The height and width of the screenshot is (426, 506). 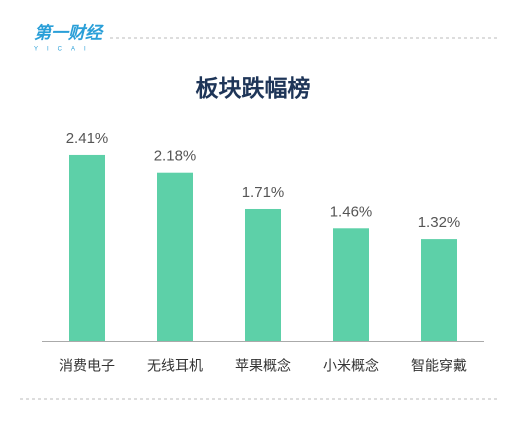 I want to click on x-tick-label: 小米概念, so click(x=351, y=366).